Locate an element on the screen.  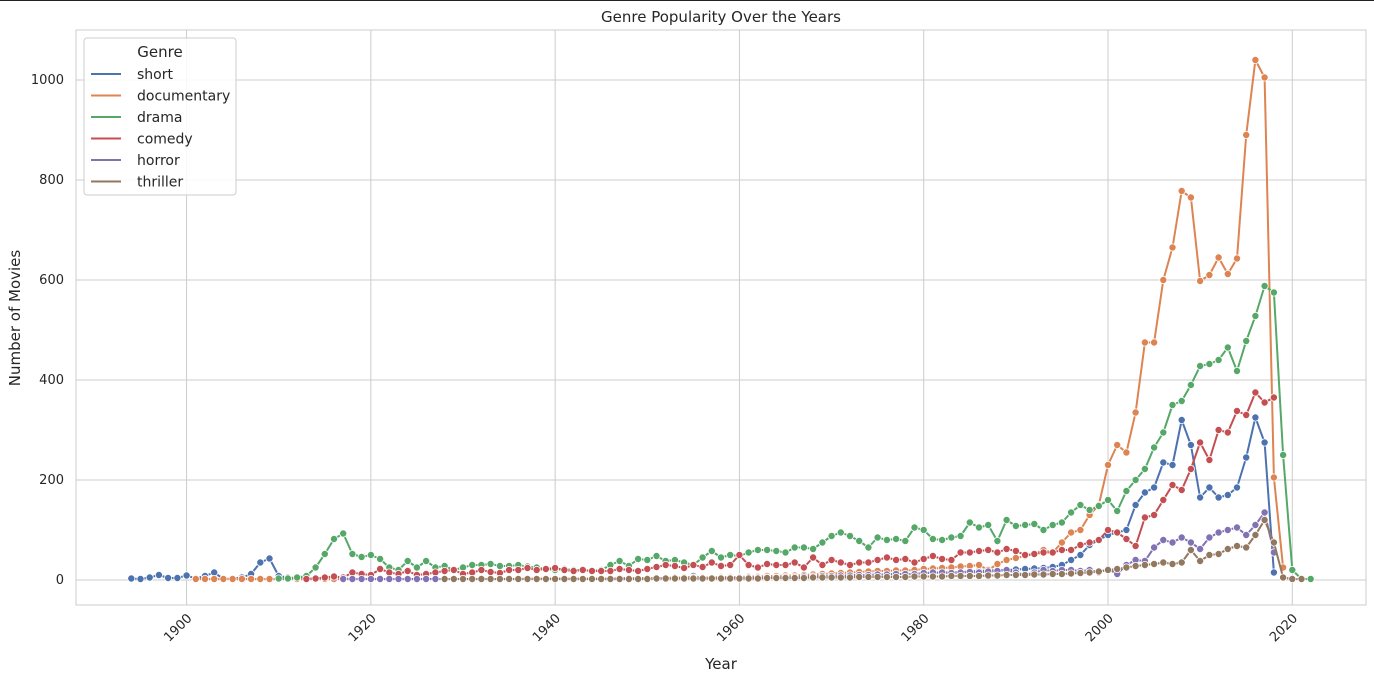
x-tick-label: 1980 is located at coordinates (916, 628).